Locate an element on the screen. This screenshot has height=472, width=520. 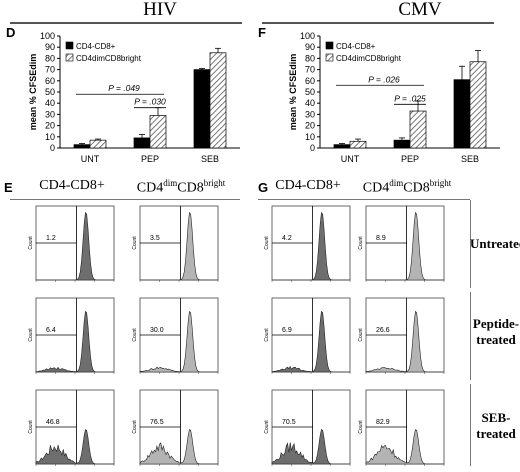
y-tick-label: 70 is located at coordinates (310, 70).